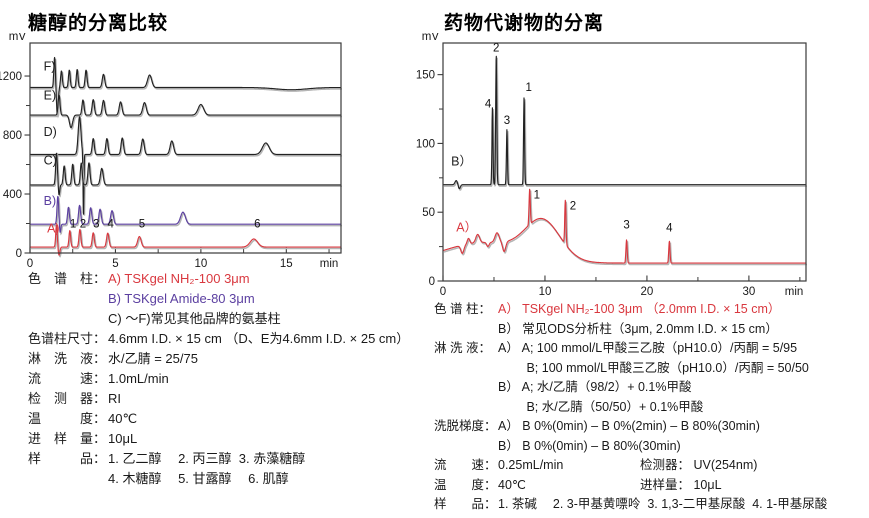 The height and width of the screenshot is (518, 869). I want to click on left-chart-title: 糖醇的分离比较, so click(98, 23).